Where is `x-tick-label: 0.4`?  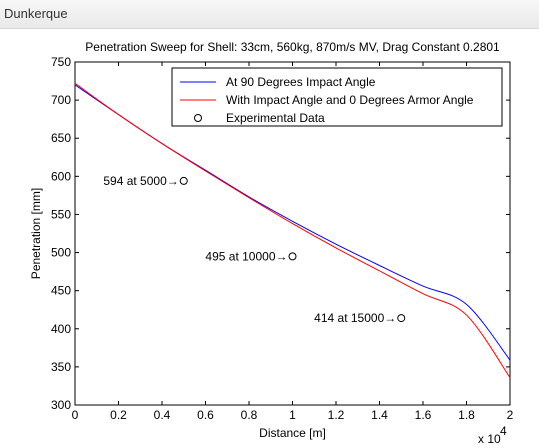
x-tick-label: 0.4 is located at coordinates (162, 415).